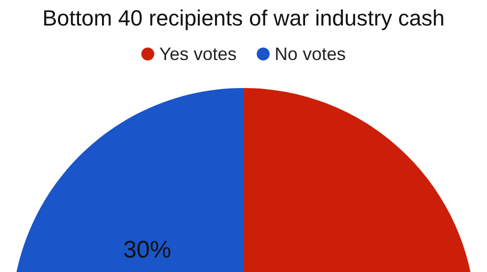  What do you see at coordinates (310, 54) in the screenshot?
I see `legend-label: No votes` at bounding box center [310, 54].